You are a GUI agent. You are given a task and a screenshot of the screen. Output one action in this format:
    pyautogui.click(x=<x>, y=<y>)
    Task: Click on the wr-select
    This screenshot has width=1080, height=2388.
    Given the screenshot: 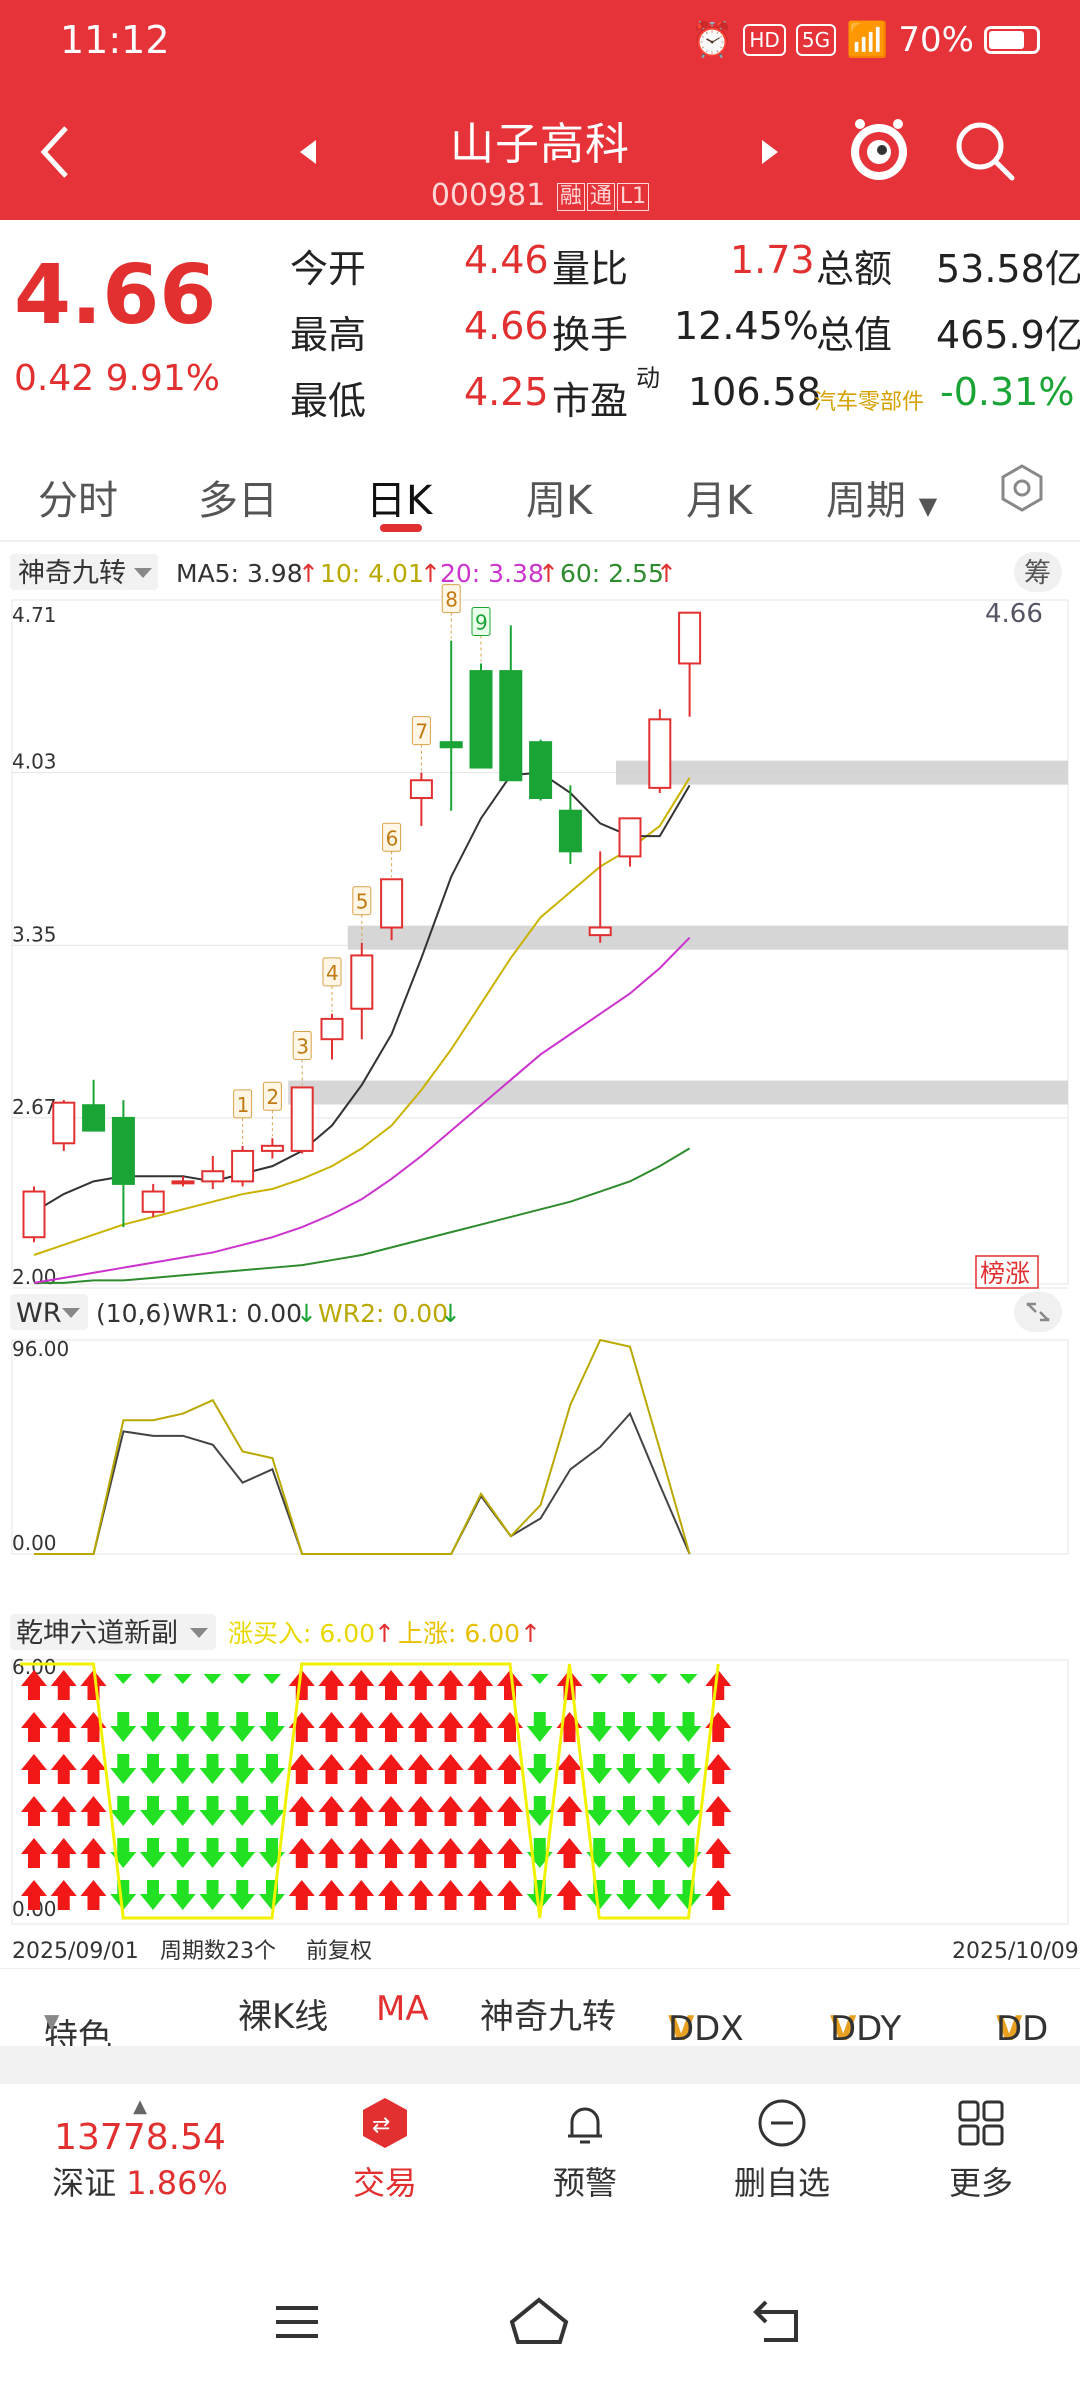 What is the action you would take?
    pyautogui.click(x=49, y=1312)
    